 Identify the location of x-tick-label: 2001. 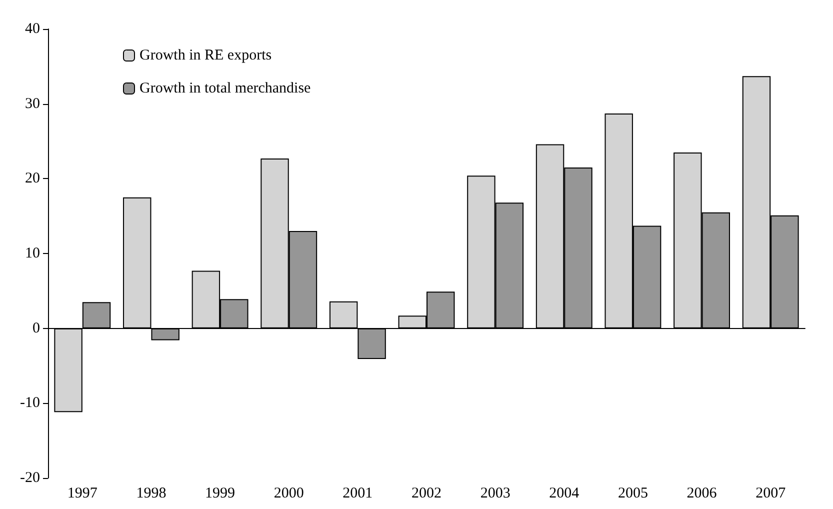
(357, 494).